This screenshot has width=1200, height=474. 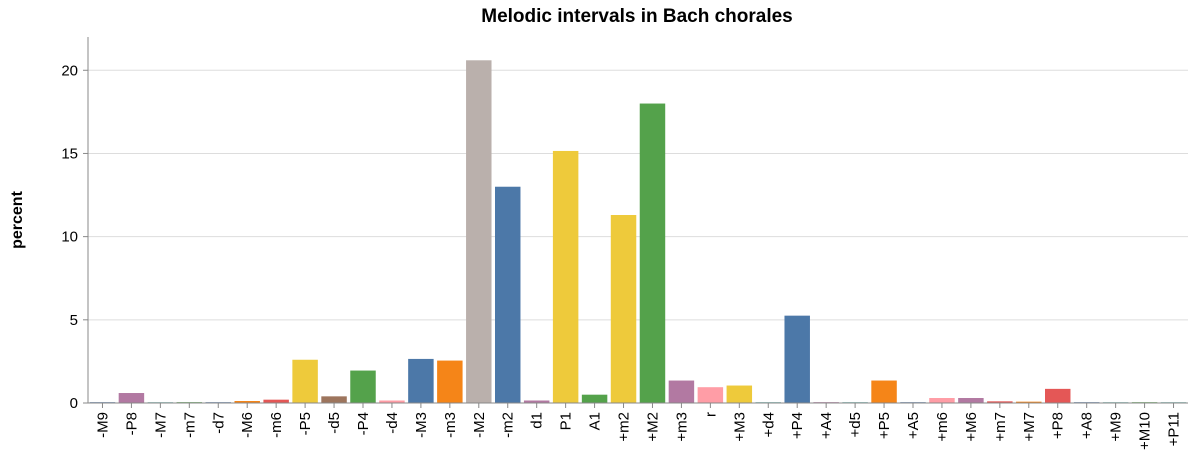 I want to click on bar--P8, so click(x=131, y=398).